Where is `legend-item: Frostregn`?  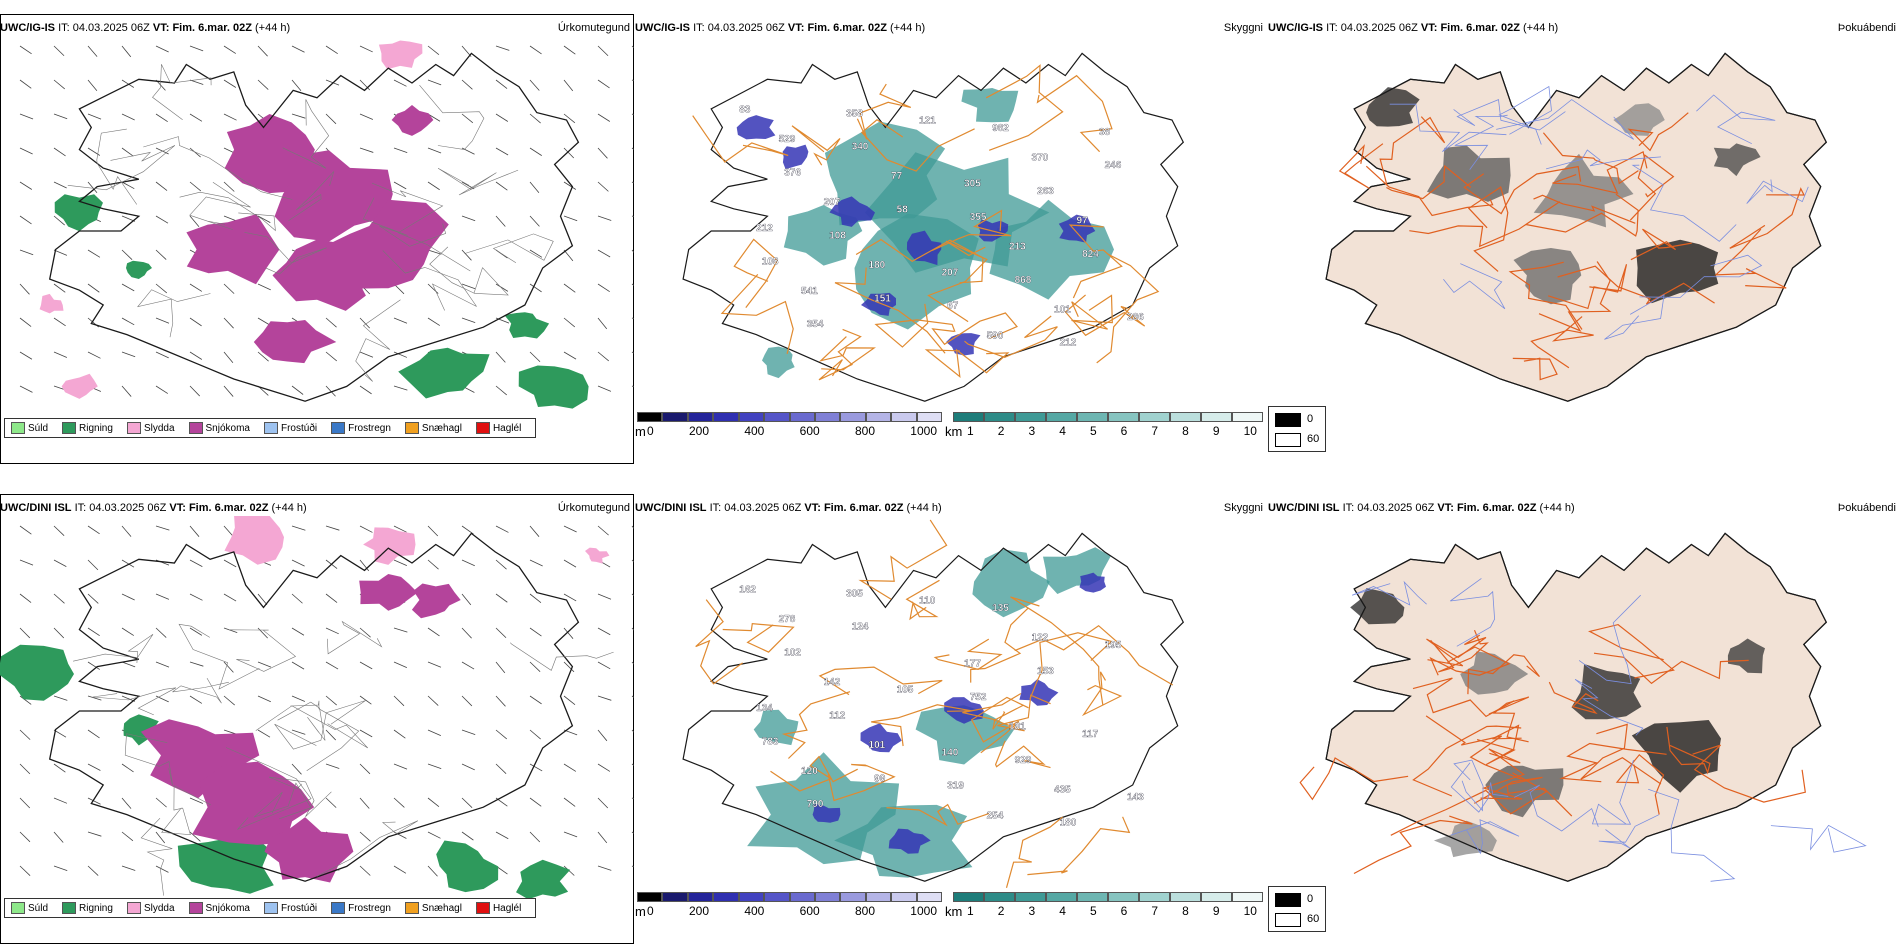 legend-item: Frostregn is located at coordinates (361, 908).